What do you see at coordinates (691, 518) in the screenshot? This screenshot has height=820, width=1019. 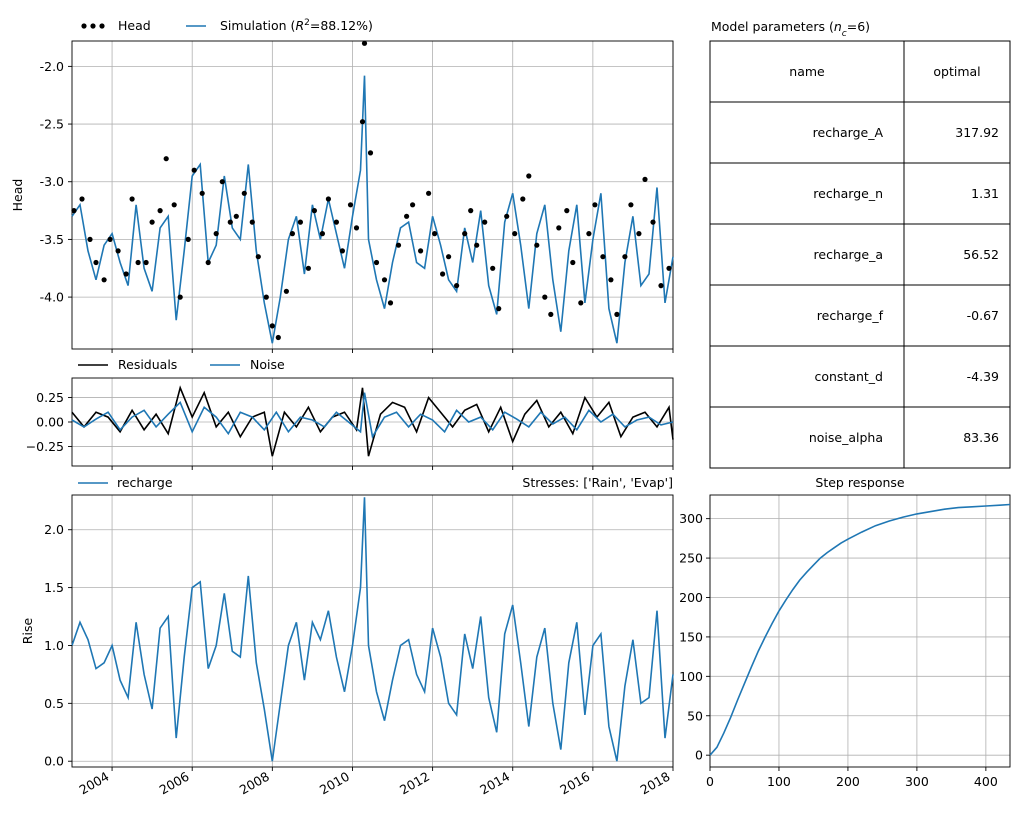 I see `y-tick-label: 300` at bounding box center [691, 518].